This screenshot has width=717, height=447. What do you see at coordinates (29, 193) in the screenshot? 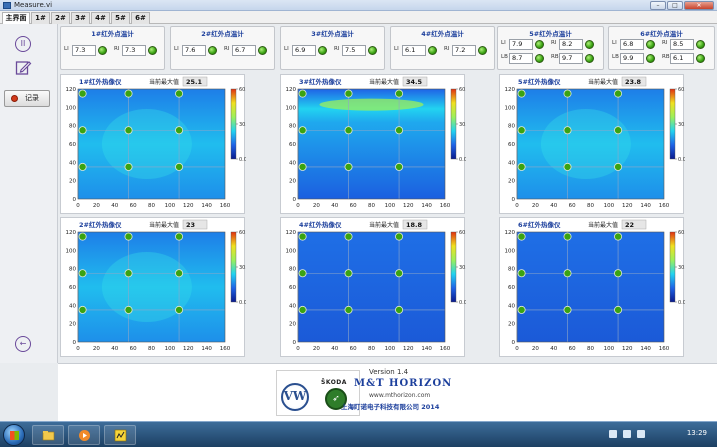
I see `left-panel: II 记录 ←` at bounding box center [29, 193].